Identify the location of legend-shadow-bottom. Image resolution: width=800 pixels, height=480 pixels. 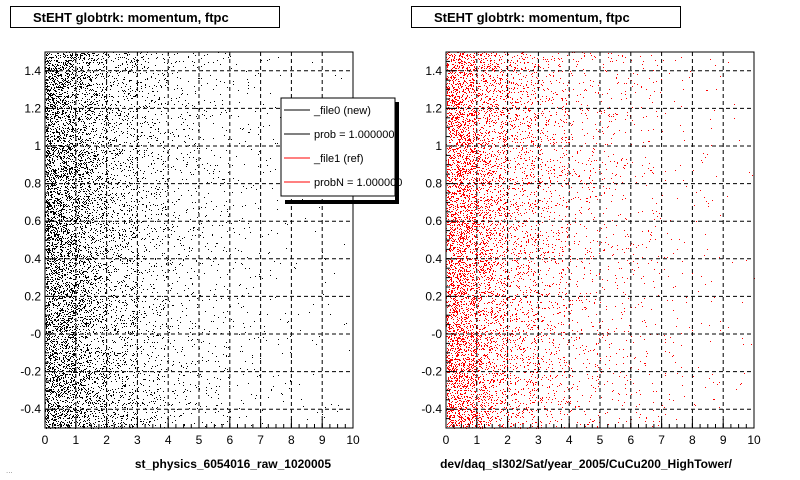
(342, 202).